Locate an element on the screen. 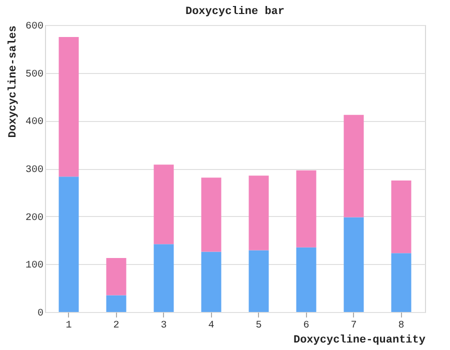  x-tick-label: 8 is located at coordinates (401, 326).